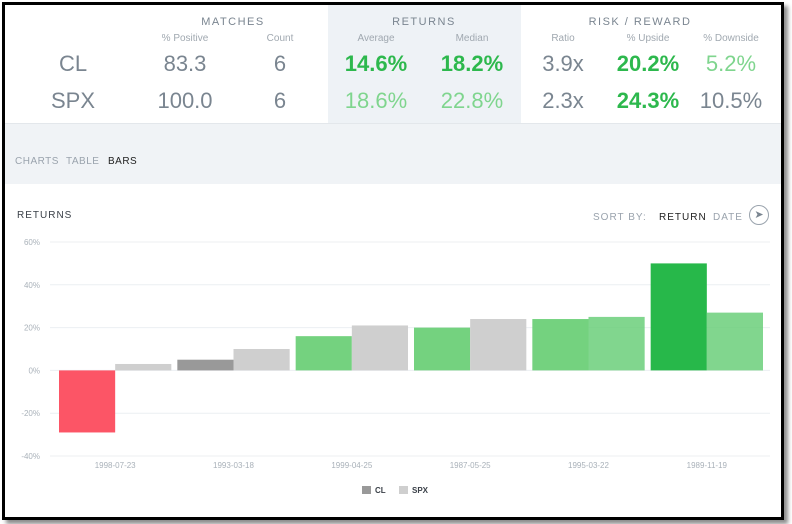 Image resolution: width=792 pixels, height=524 pixels. I want to click on subhead-average: Average, so click(376, 38).